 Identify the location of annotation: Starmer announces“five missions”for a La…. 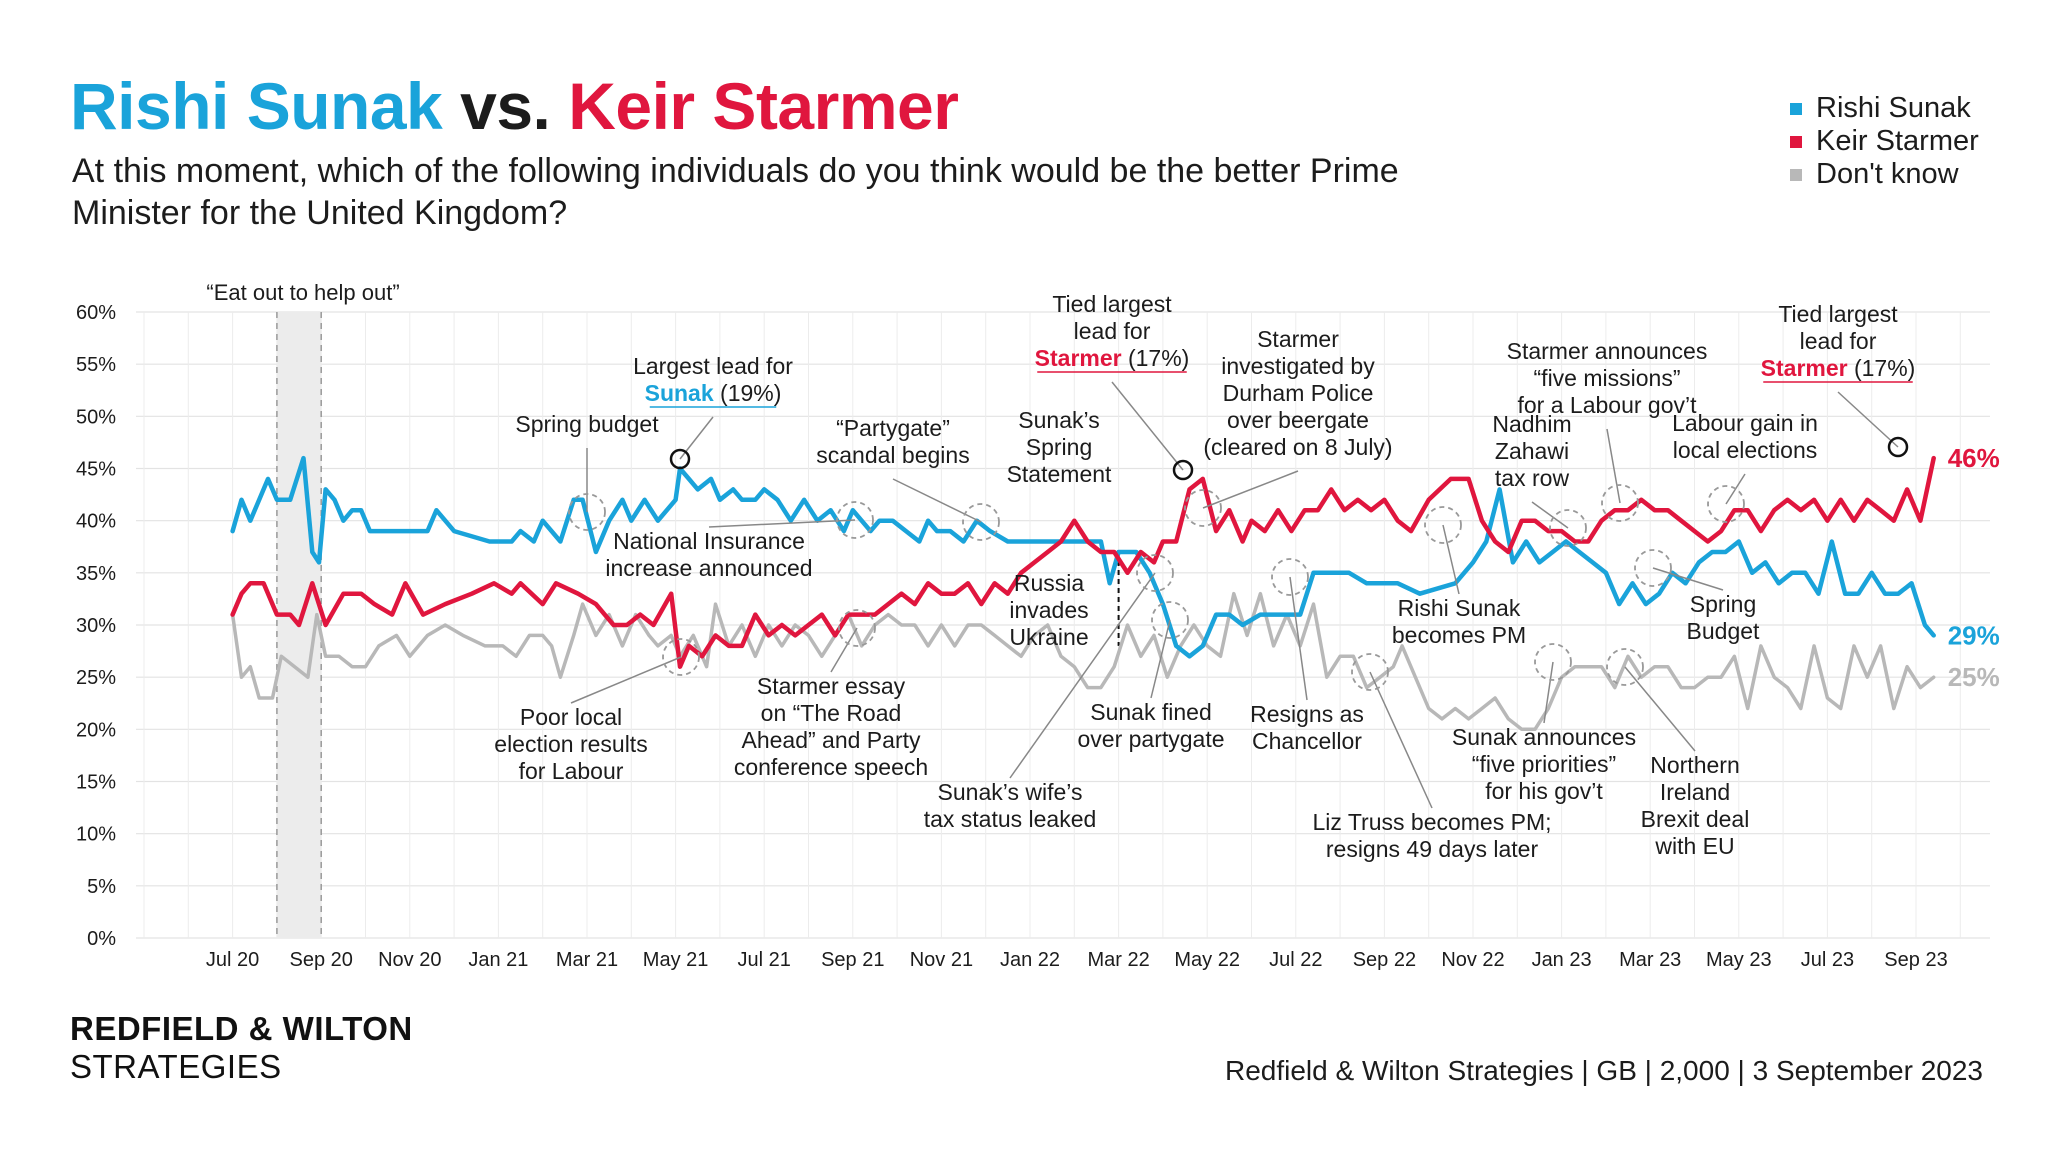
(1607, 430).